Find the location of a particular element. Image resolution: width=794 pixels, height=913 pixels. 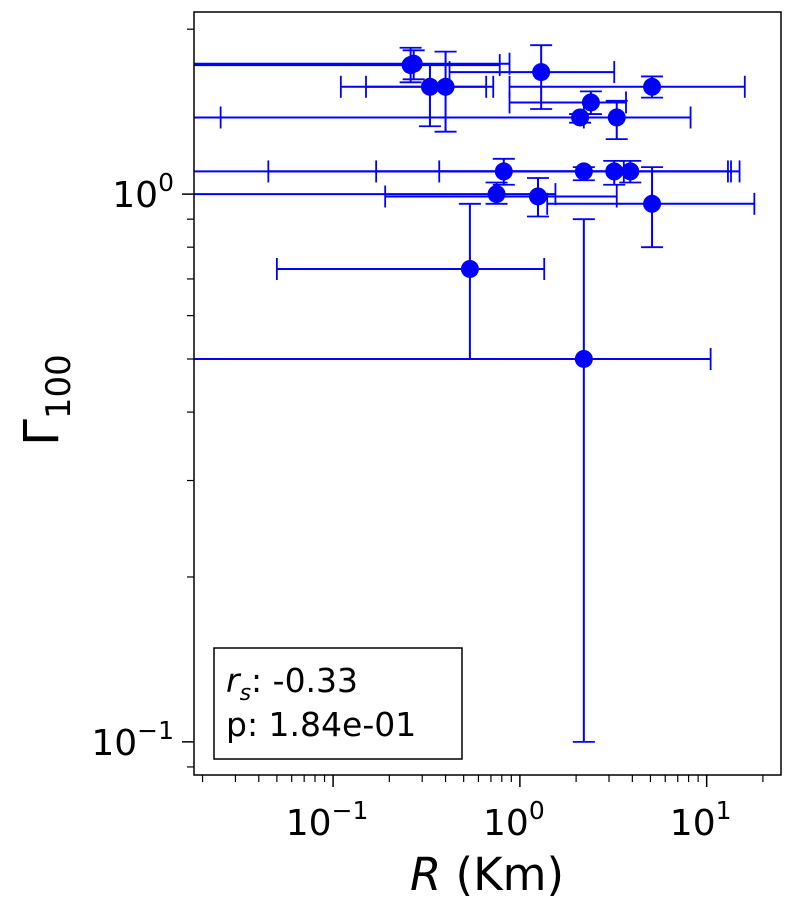

rs-value: : -0.33 is located at coordinates (304, 680).